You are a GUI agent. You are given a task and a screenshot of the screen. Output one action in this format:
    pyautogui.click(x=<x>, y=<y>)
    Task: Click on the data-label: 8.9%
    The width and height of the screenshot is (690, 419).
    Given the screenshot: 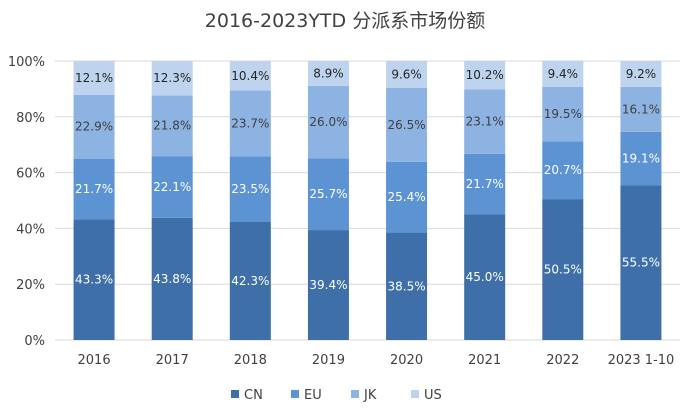 What is the action you would take?
    pyautogui.click(x=328, y=73)
    